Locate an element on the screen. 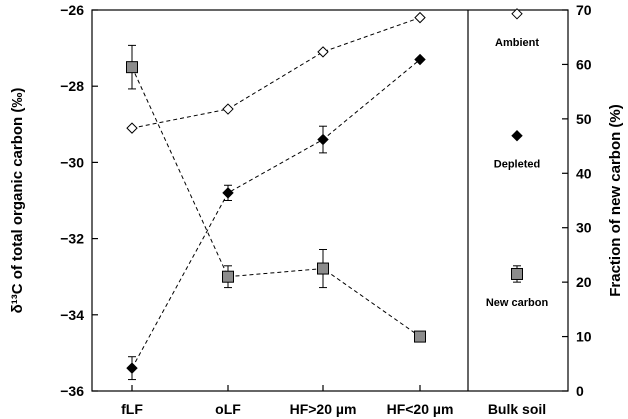  x-axis-tick-label: HF>20 µm is located at coordinates (323, 409).